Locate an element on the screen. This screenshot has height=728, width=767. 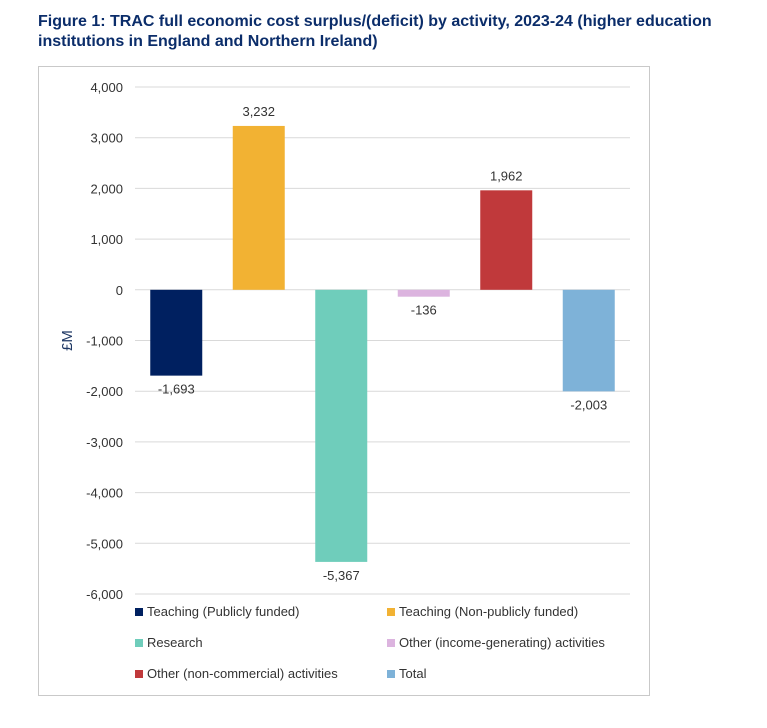
data-label: -5,367 is located at coordinates (341, 575).